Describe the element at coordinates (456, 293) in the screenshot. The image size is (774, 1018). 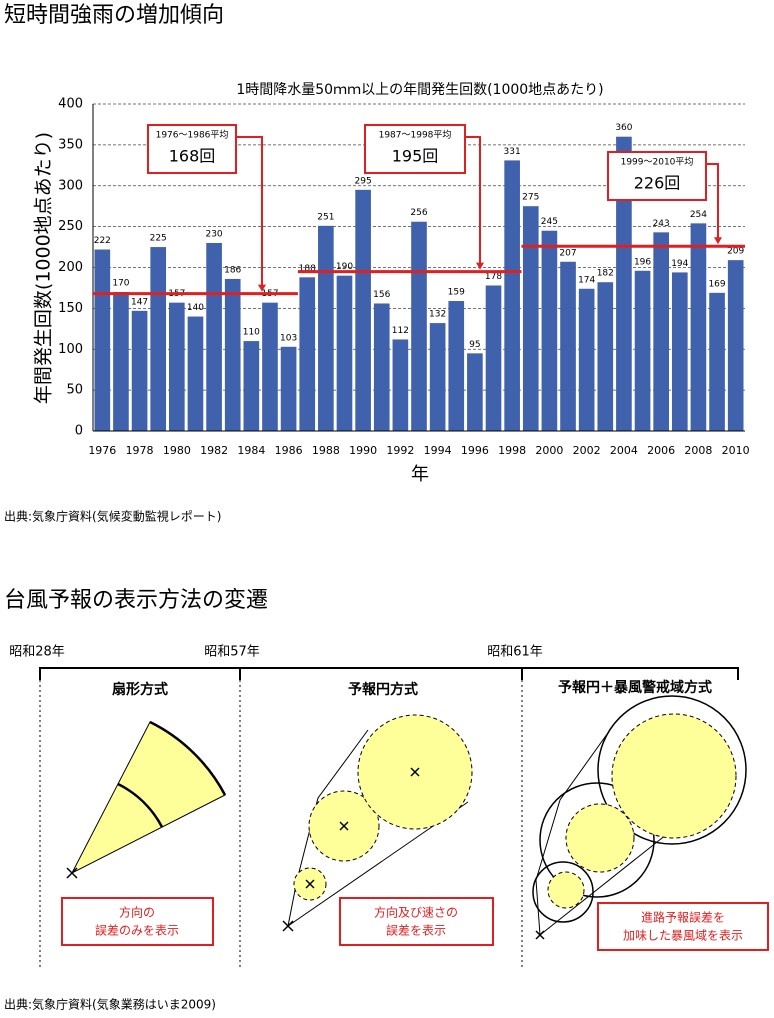
I see `data-label: 159` at that location.